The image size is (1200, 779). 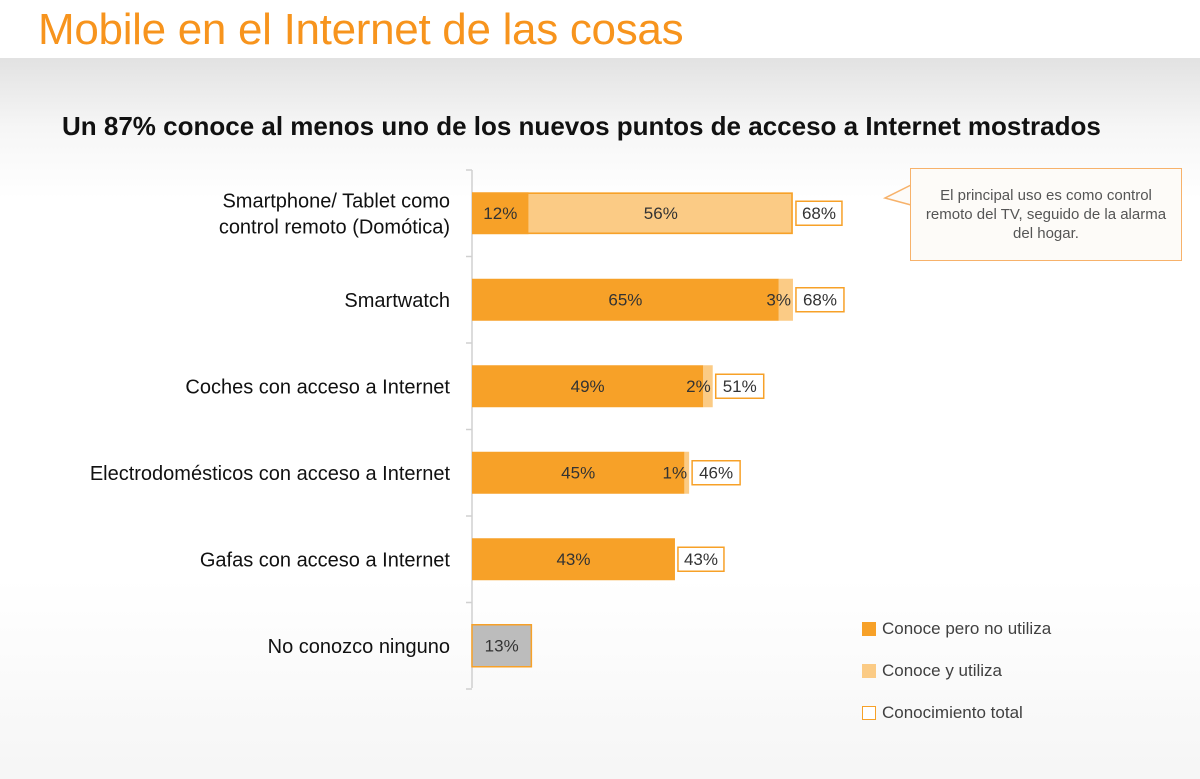 What do you see at coordinates (897, 195) in the screenshot?
I see `callout-pointer` at bounding box center [897, 195].